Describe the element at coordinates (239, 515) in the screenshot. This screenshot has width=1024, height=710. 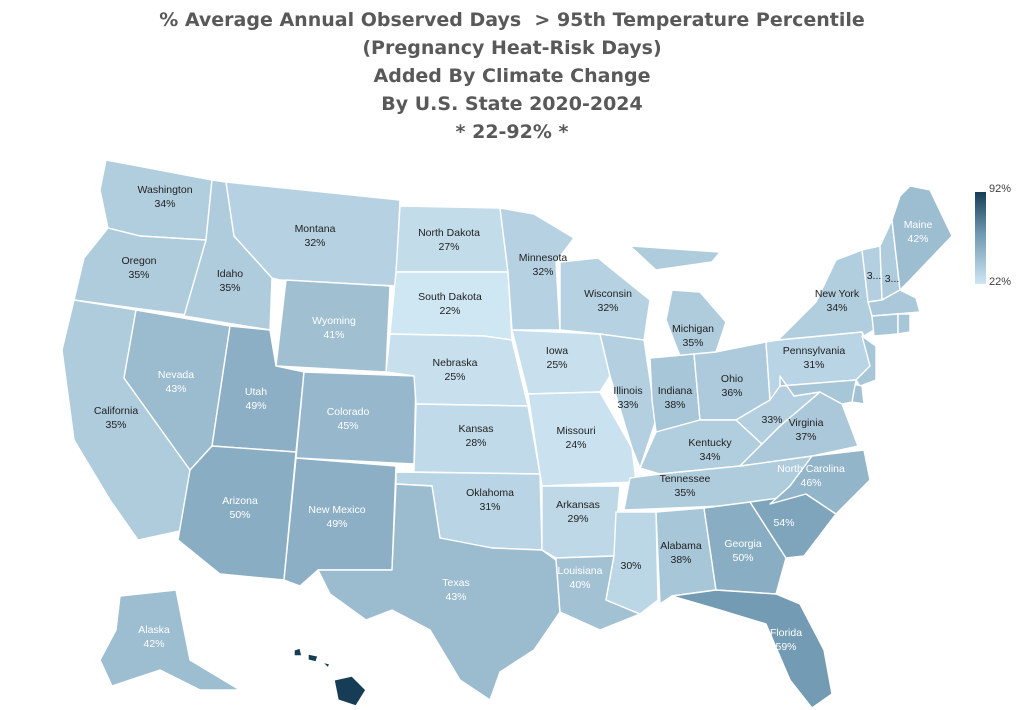
I see `state-value-AZ: 50%` at that location.